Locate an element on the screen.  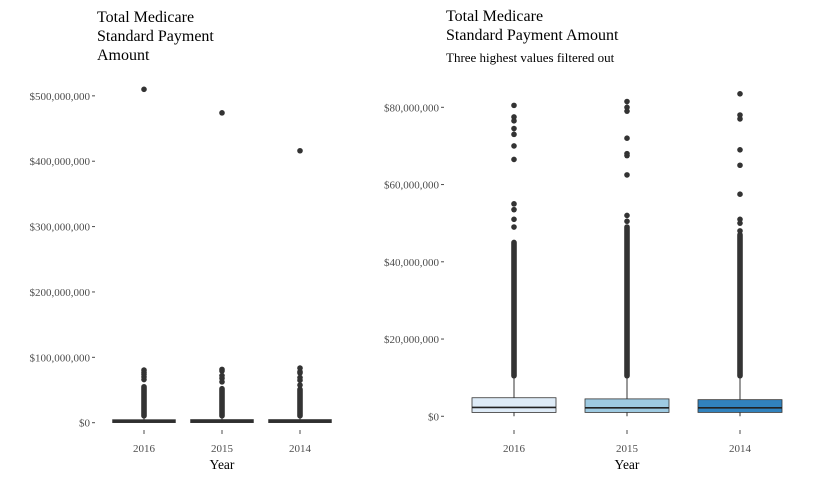
y-tick-label: $200,000,000 is located at coordinates (60, 293).